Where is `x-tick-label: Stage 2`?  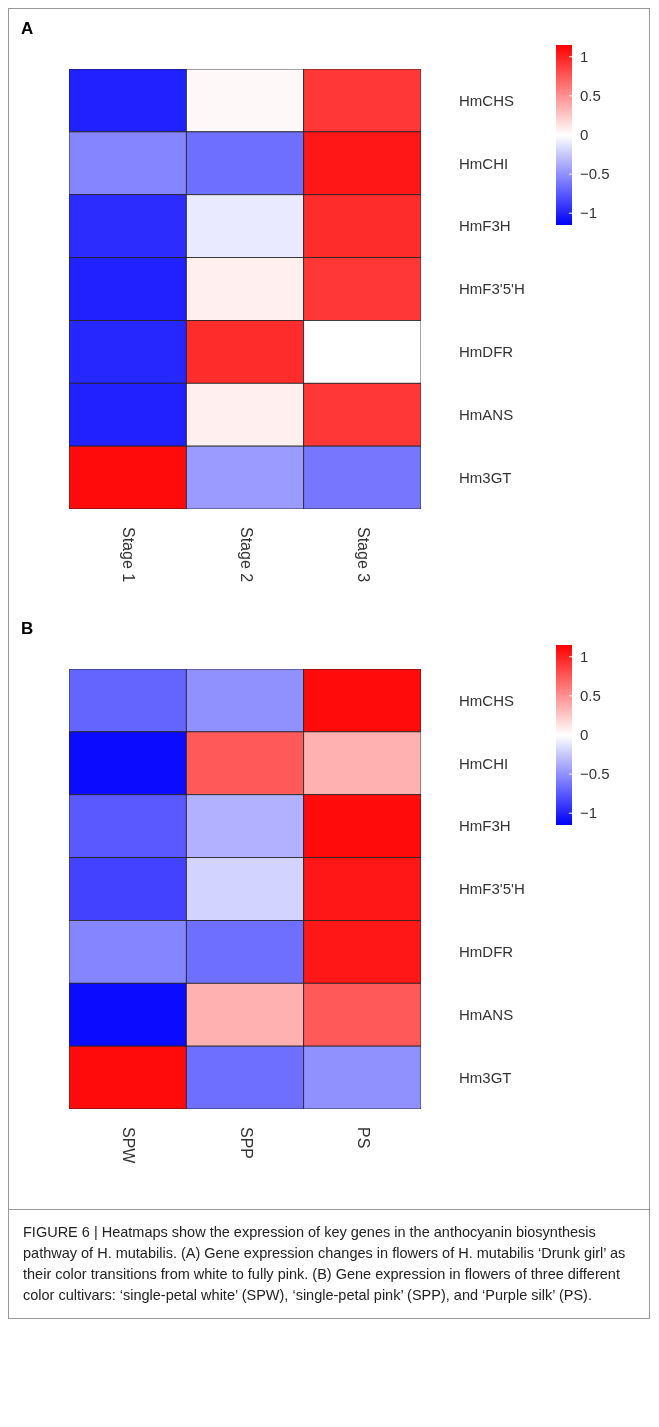
x-tick-label: Stage 2 is located at coordinates (246, 555).